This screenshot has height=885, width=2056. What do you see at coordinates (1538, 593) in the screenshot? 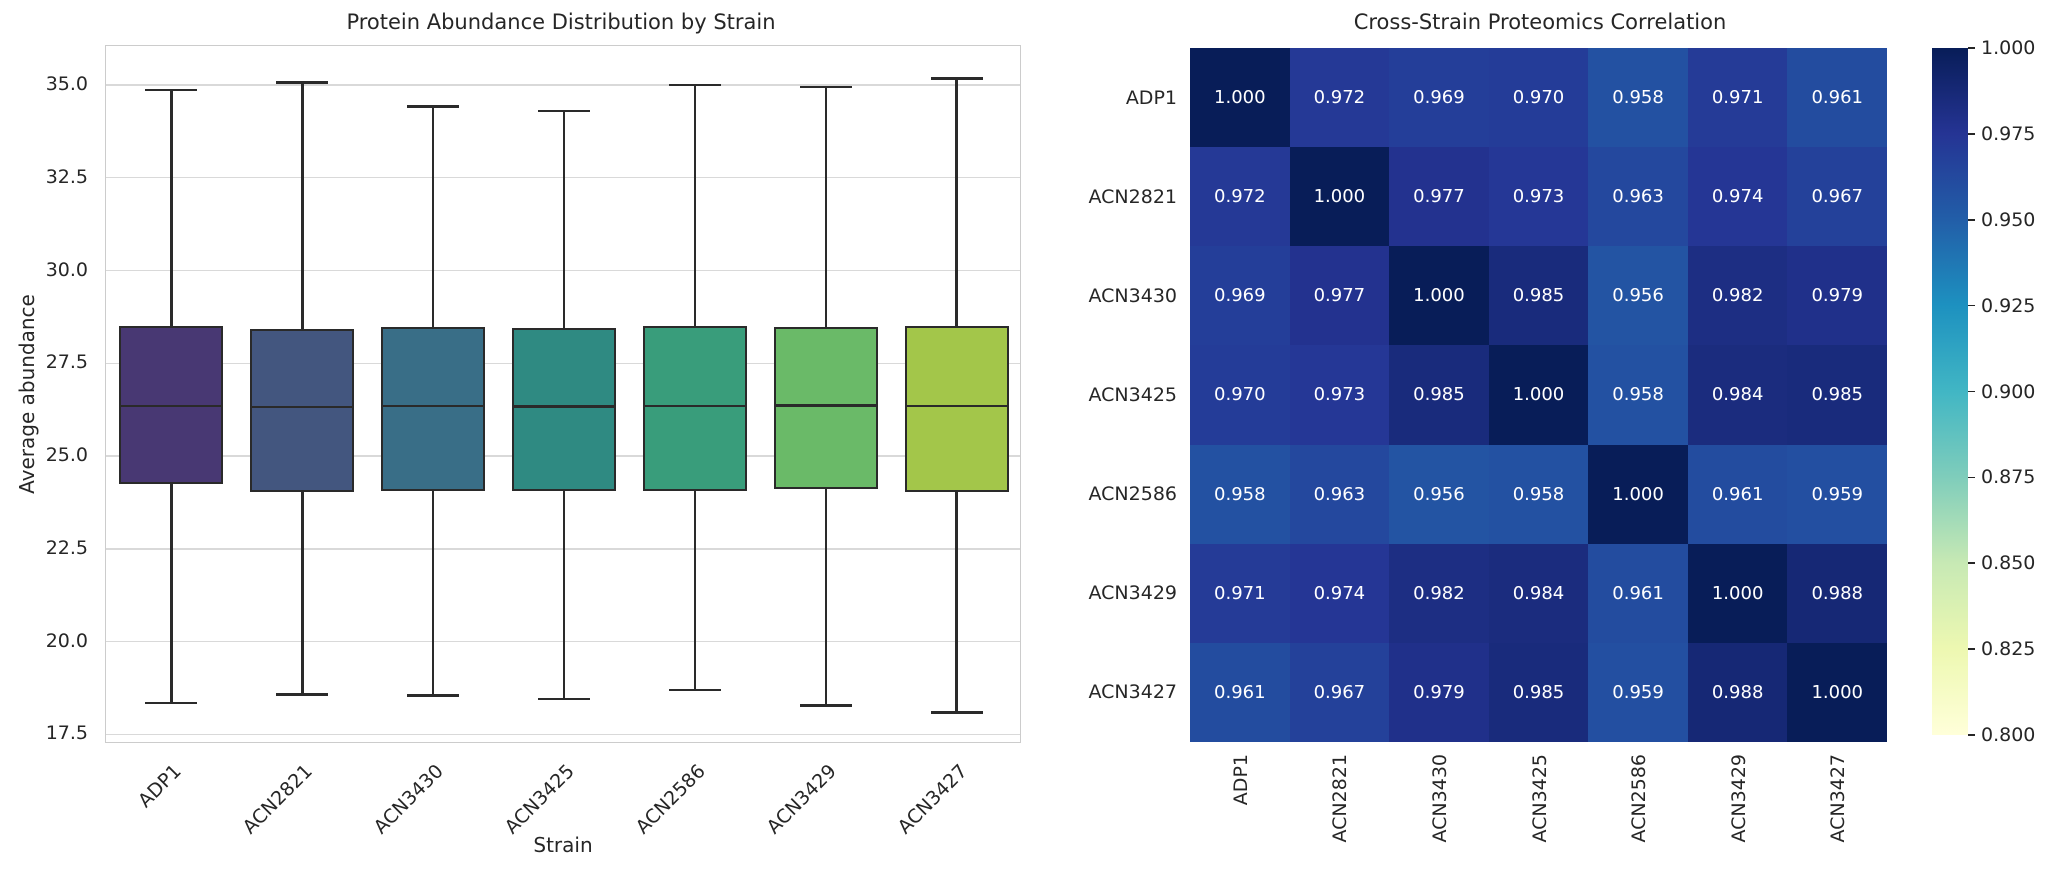
I see `heatmap-cell-ACN3429-ACN3425: 0.984` at bounding box center [1538, 593].